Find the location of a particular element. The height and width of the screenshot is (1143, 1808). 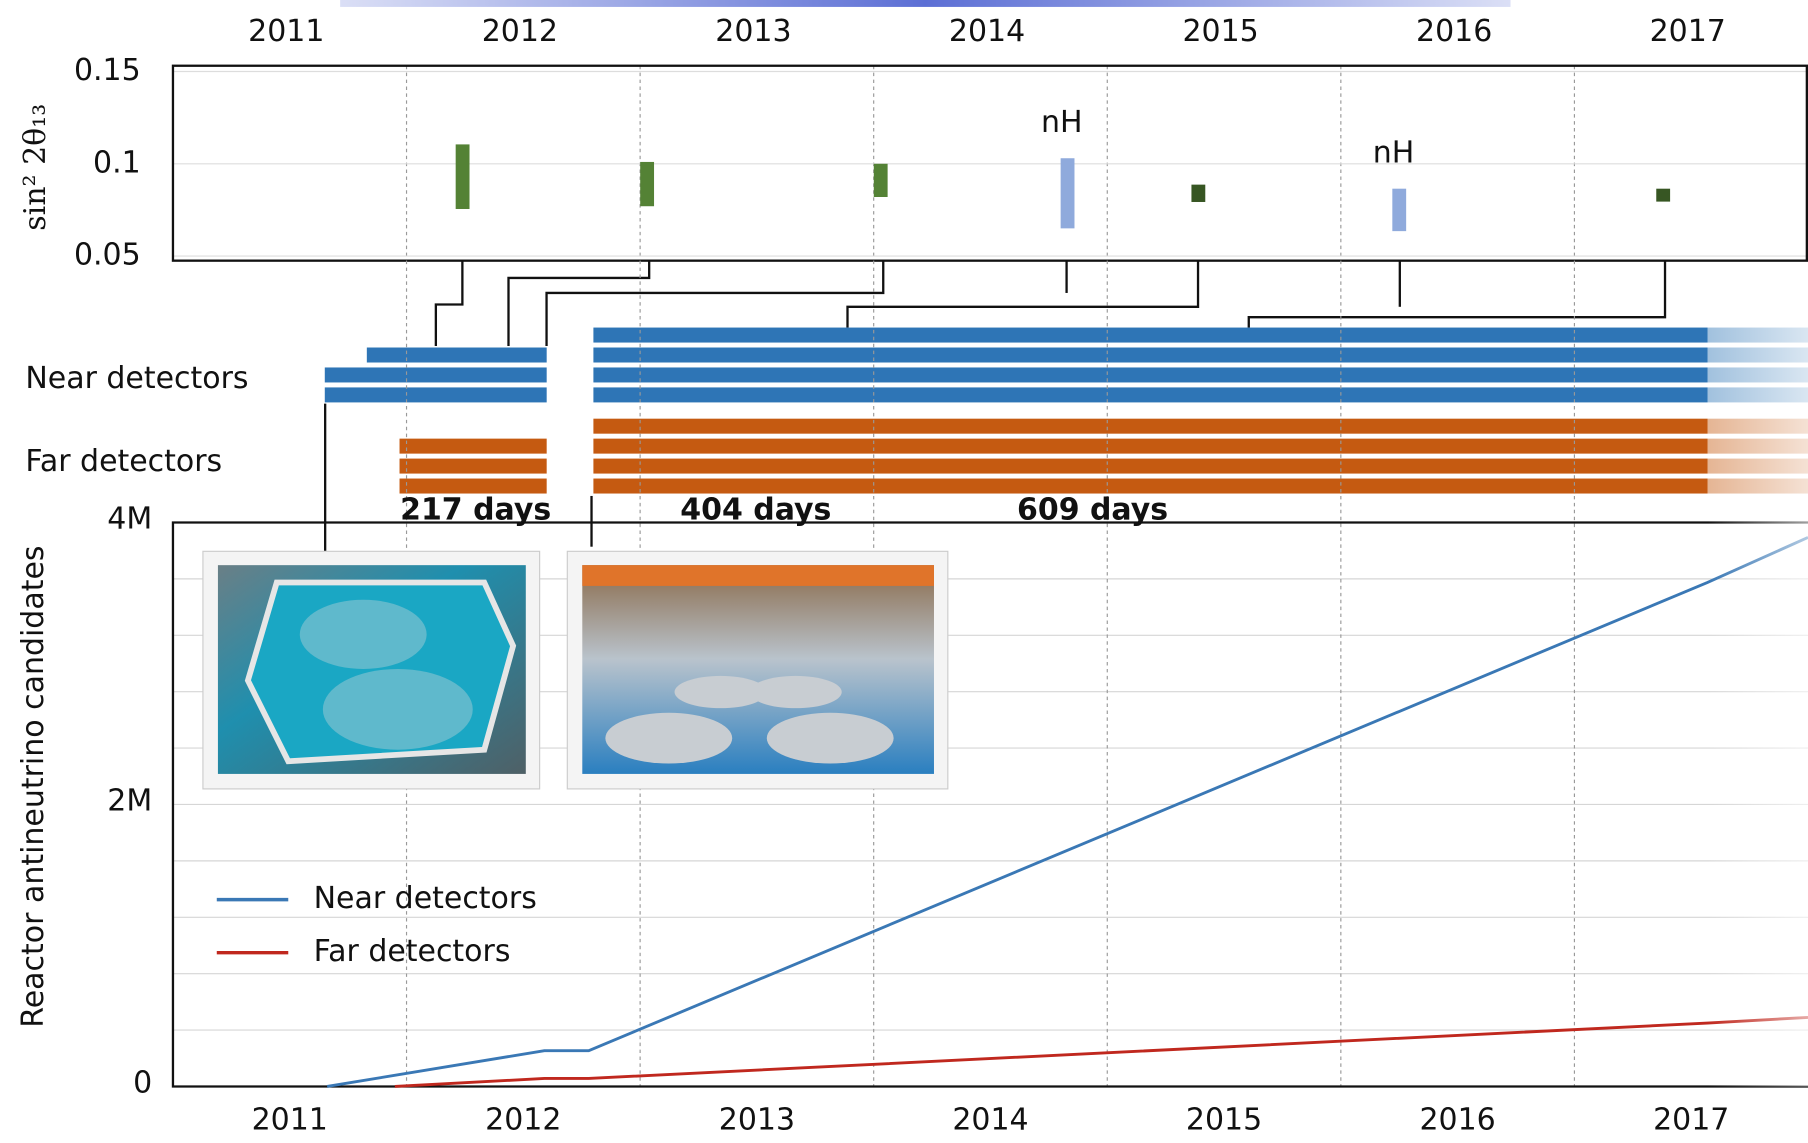

y-tick-label: 4M is located at coordinates (129, 519).